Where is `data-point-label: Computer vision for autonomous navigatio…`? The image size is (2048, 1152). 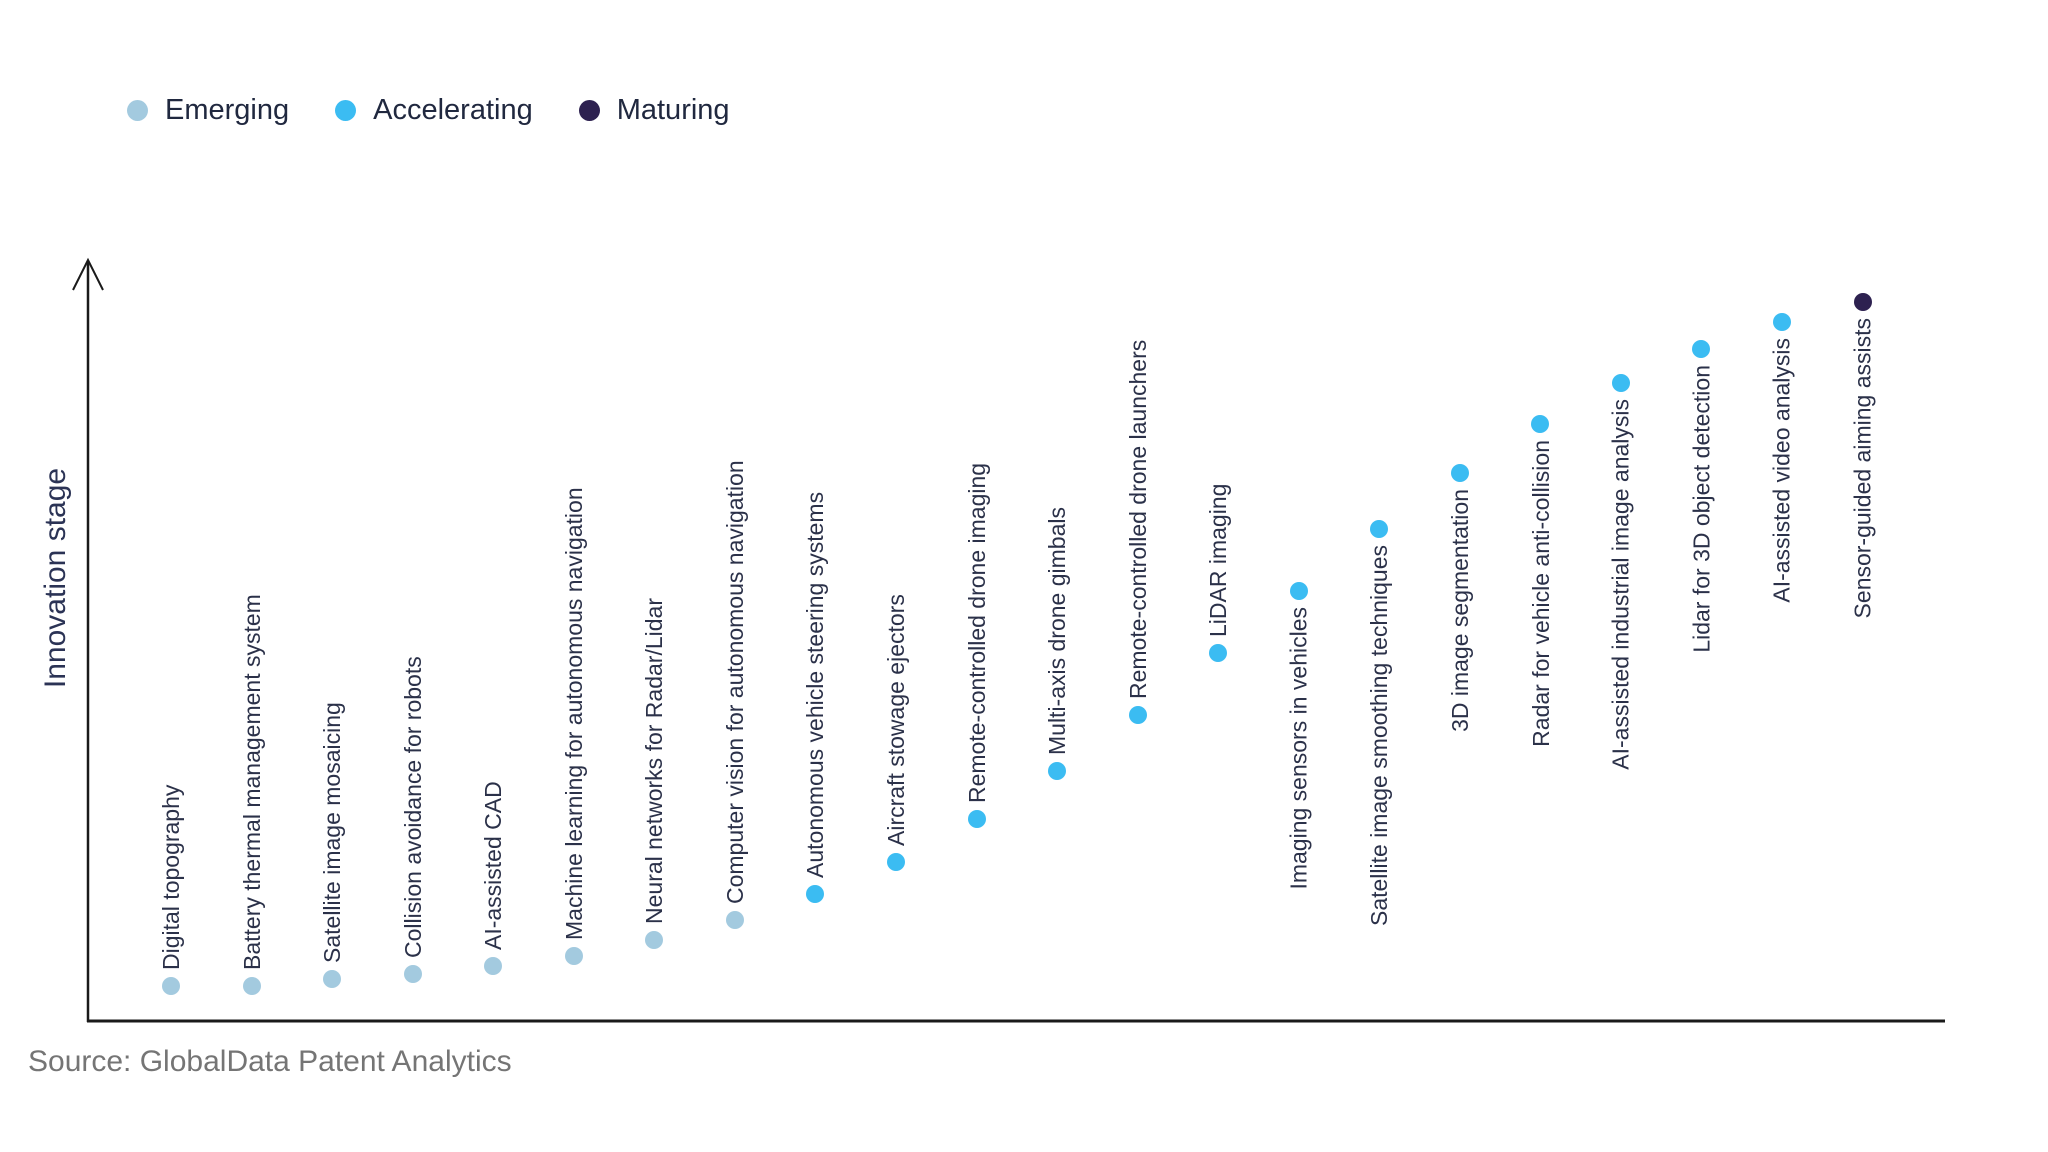
data-point-label: Computer vision for autonomous navigatio… is located at coordinates (734, 682).